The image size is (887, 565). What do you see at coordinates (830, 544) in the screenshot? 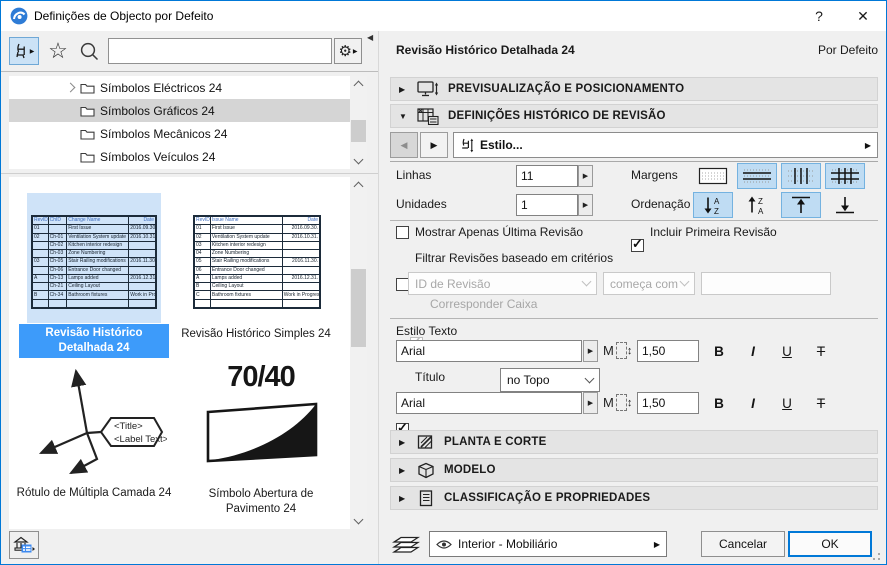
I see `ok-button: OK` at bounding box center [830, 544].